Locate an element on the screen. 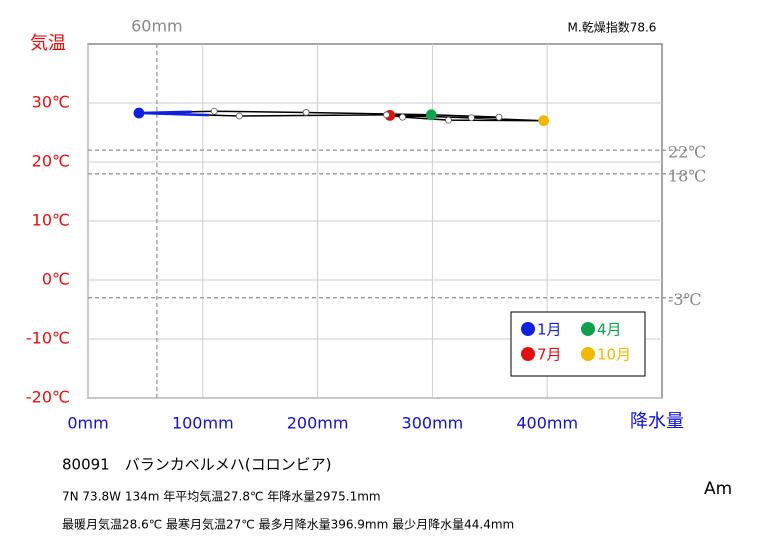 This screenshot has width=763, height=545. reference-label: 22℃ is located at coordinates (687, 152).